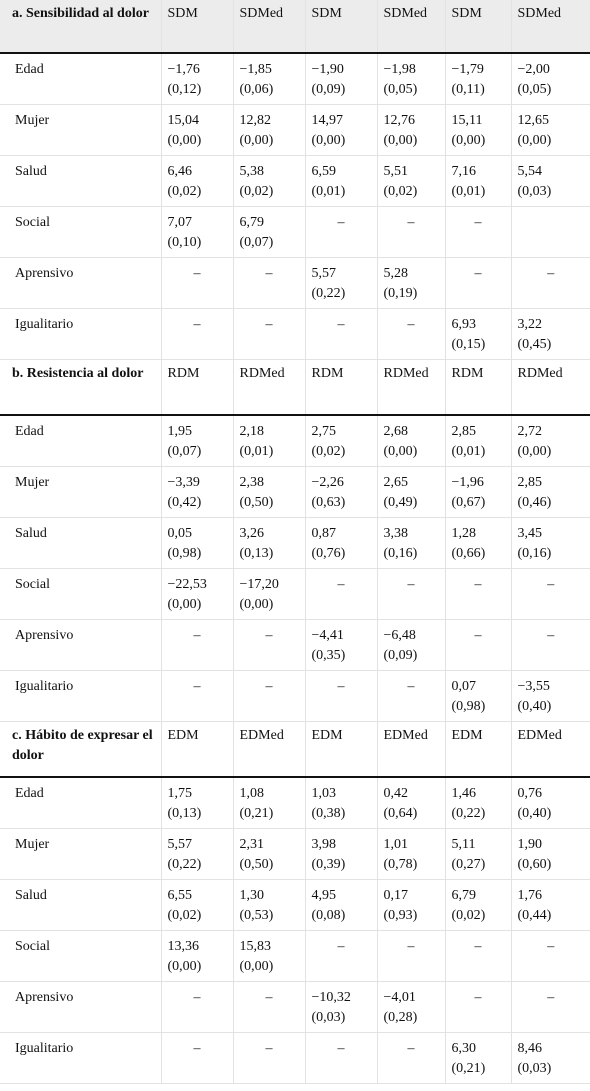  What do you see at coordinates (550, 696) in the screenshot?
I see `value-cell: −3,55 (0,40)` at bounding box center [550, 696].